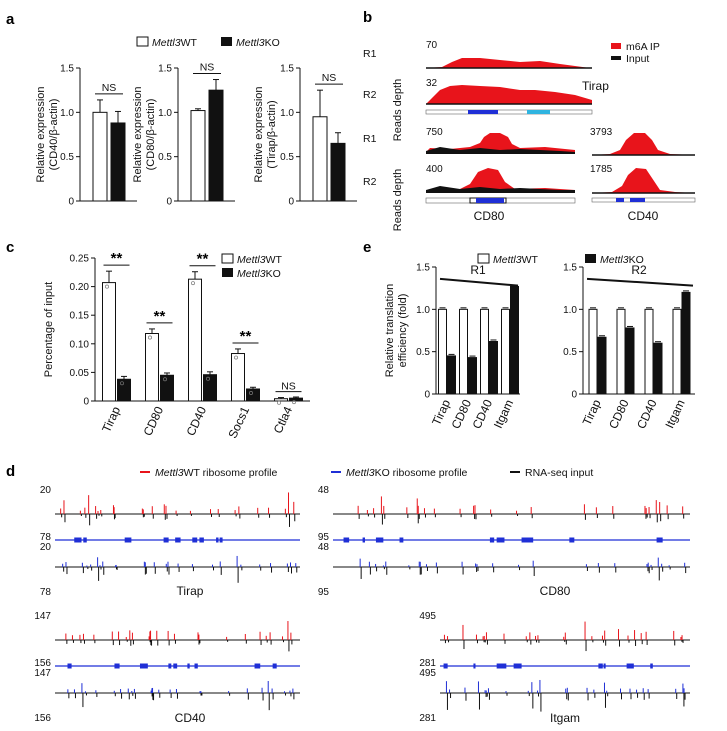  I want to click on c-bar-CD80-wt, so click(152, 367).